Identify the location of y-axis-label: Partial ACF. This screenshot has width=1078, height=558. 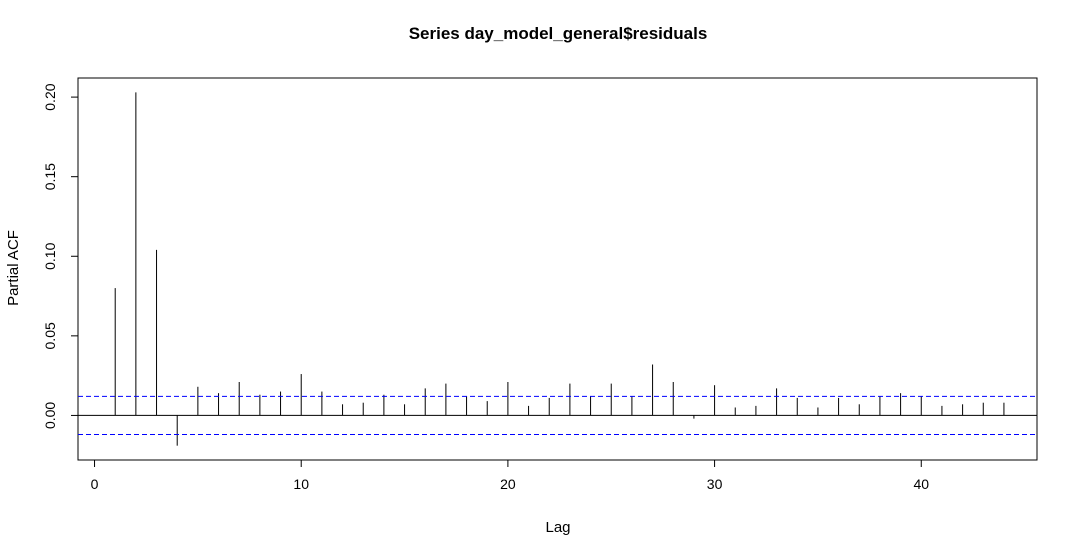
(13, 268).